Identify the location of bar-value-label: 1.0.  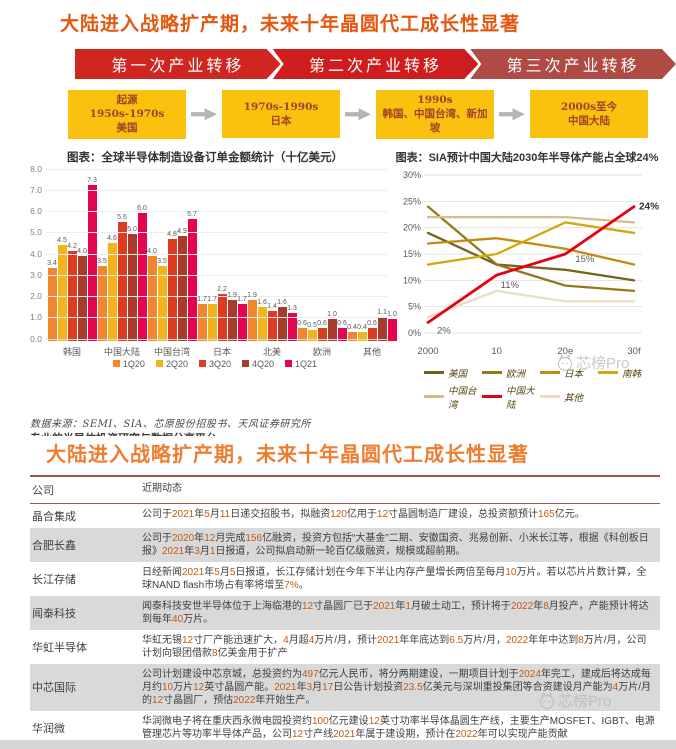
(392, 315).